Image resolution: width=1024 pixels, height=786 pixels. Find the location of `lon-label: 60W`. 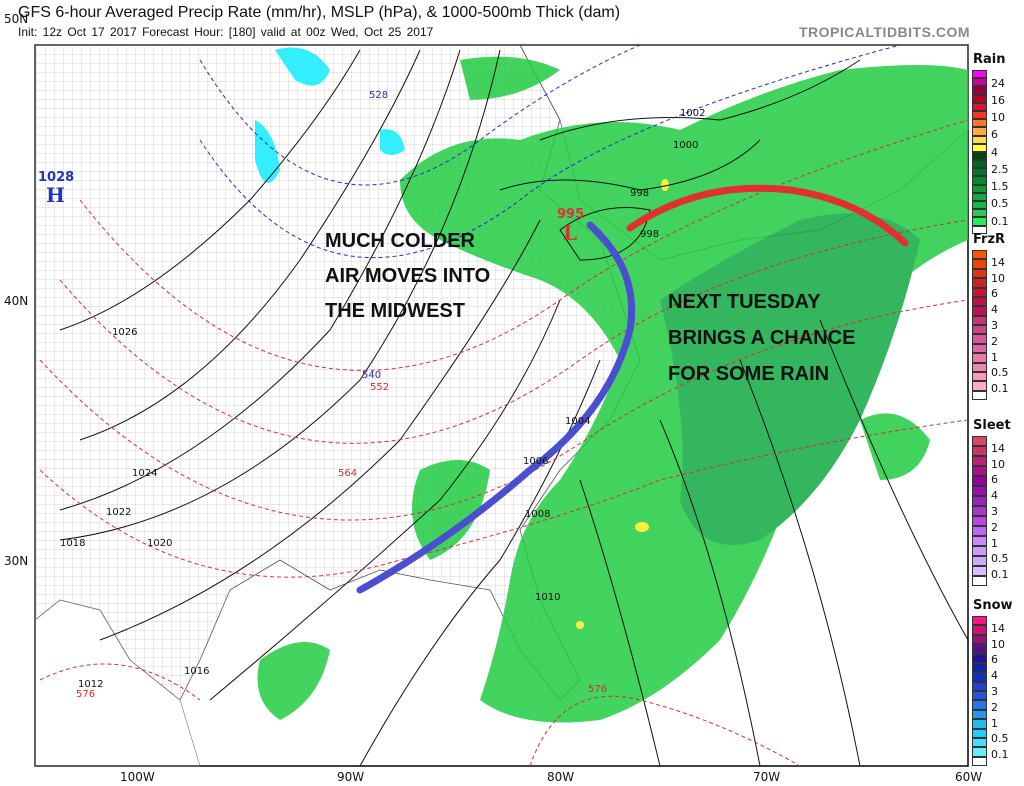

lon-label: 60W is located at coordinates (968, 777).